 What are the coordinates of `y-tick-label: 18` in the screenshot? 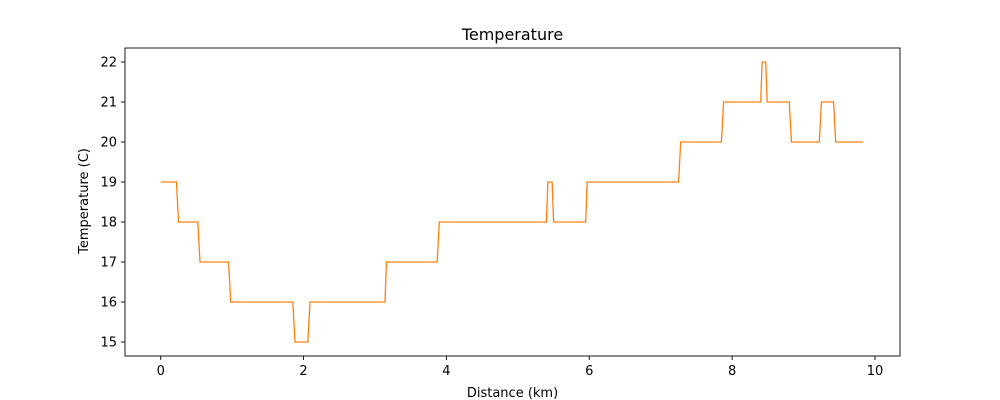 It's located at (108, 223).